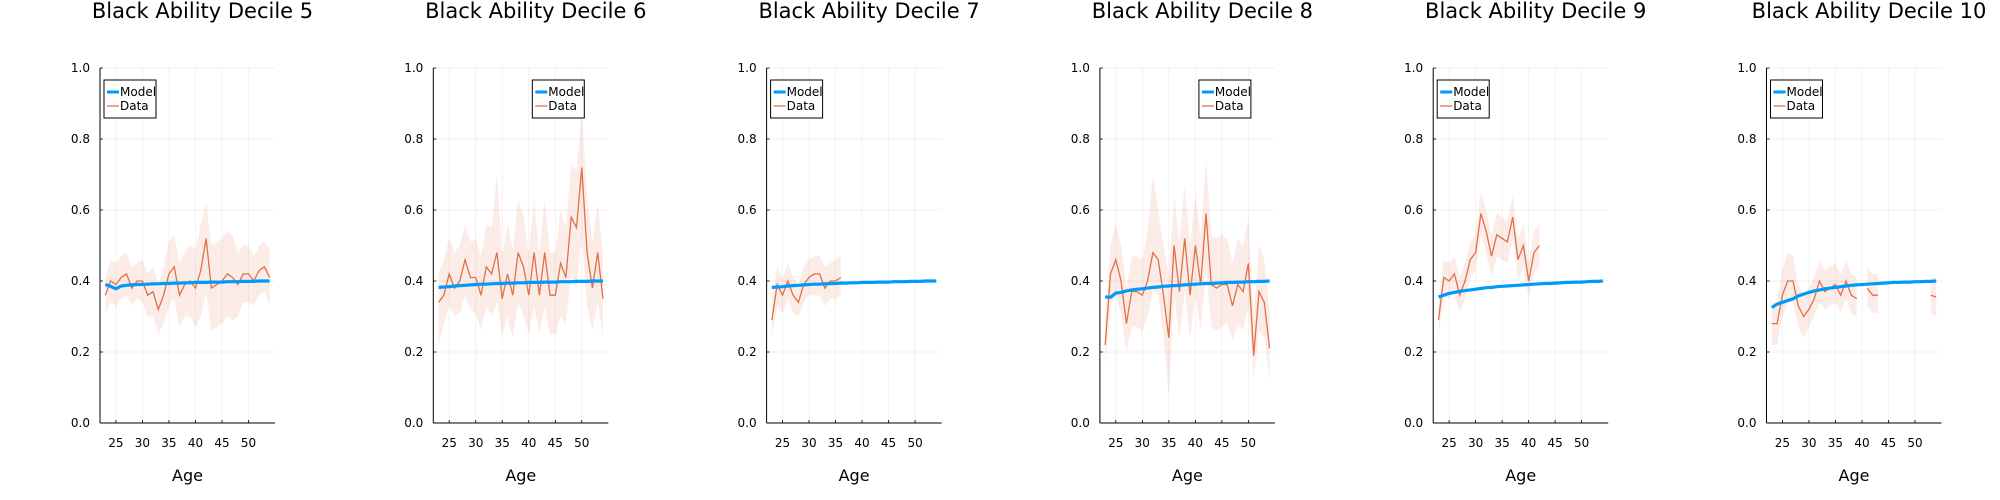  I want to click on chart-title: Black Ability Decile 8, so click(1202, 11).